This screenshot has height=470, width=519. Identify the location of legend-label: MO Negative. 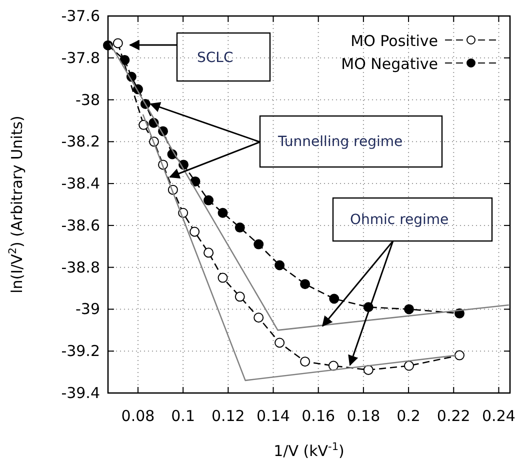
(389, 64).